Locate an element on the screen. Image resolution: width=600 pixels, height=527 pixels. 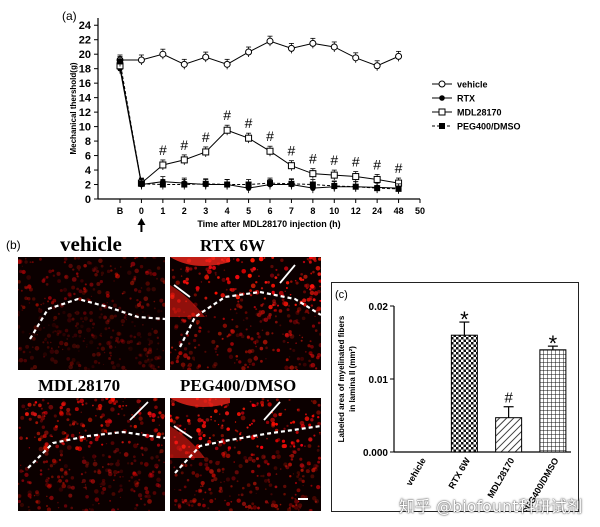
y-tick-label: 0 is located at coordinates (88, 200).